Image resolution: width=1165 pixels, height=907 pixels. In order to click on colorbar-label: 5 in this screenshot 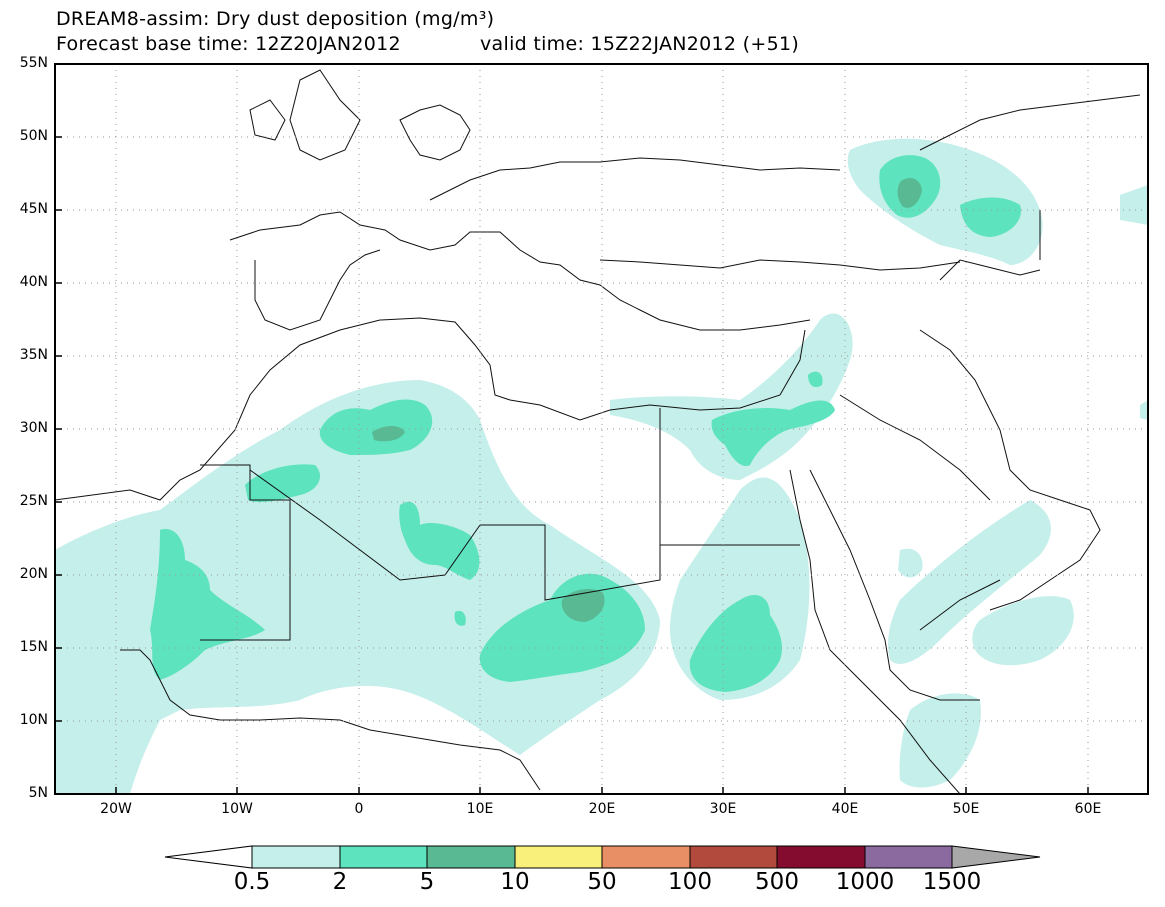, I will do `click(427, 882)`.